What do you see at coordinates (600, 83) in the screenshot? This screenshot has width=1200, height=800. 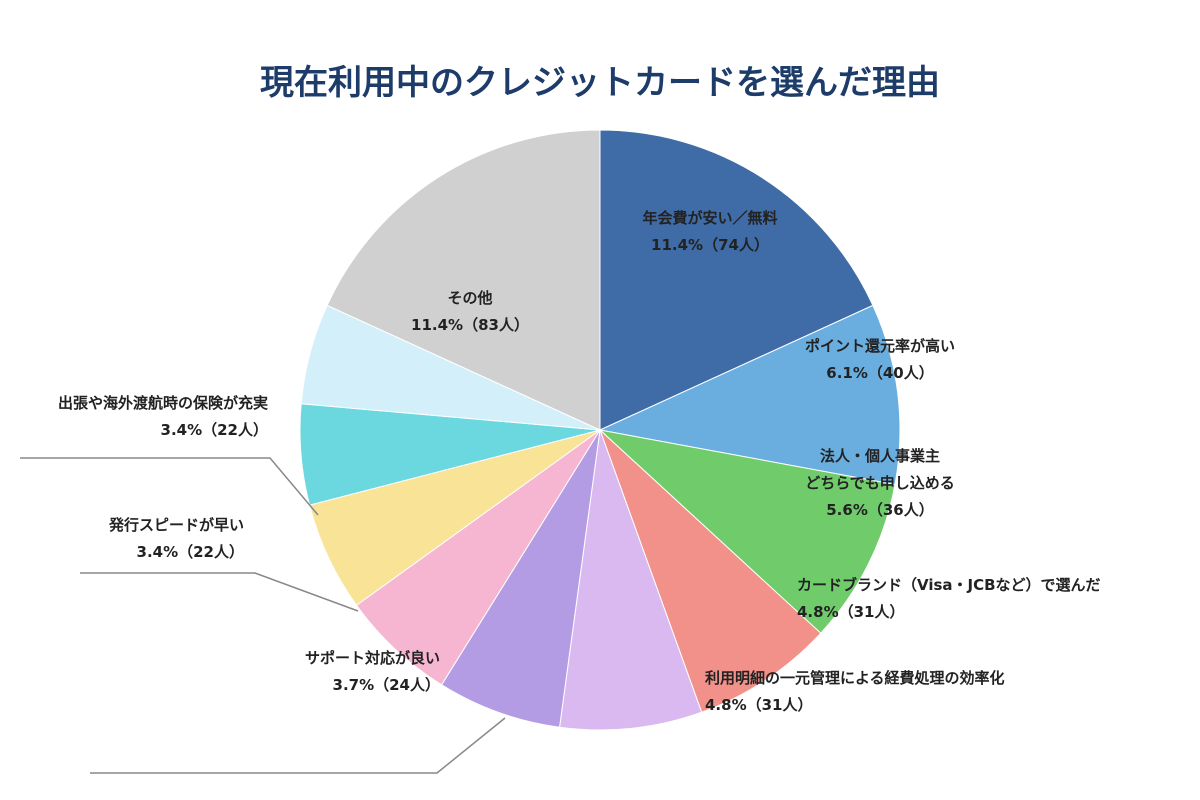 I see `chart-title: 現在利用中のクレジットカードを選んだ理由` at bounding box center [600, 83].